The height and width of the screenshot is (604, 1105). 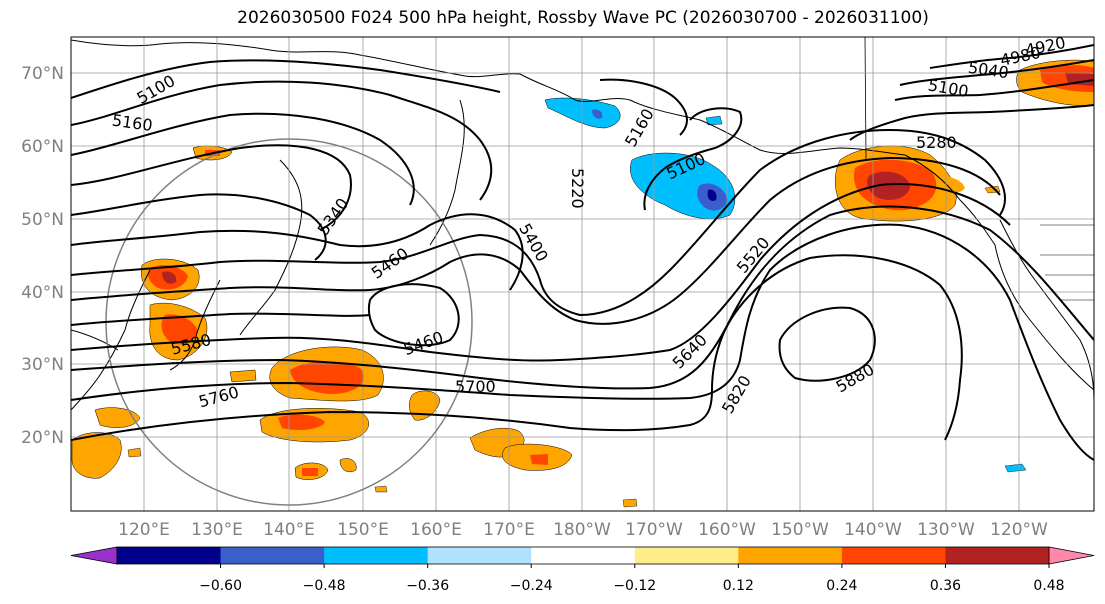 What do you see at coordinates (936, 142) in the screenshot?
I see `contour-label: 5280` at bounding box center [936, 142].